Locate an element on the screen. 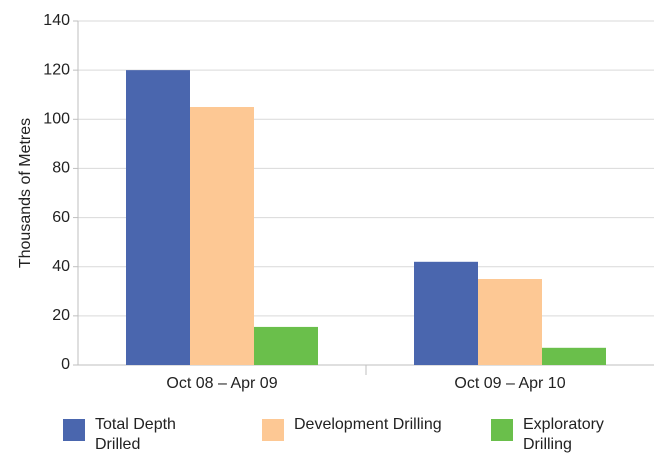  legend-item: Exploratory Drilling is located at coordinates (567, 435).